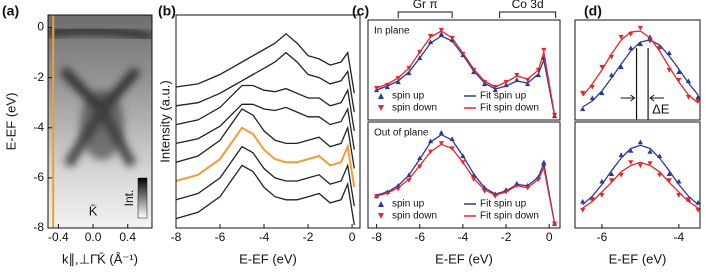 The height and width of the screenshot is (272, 706). What do you see at coordinates (401, 133) in the screenshot?
I see `annotation: Out of plane` at bounding box center [401, 133].